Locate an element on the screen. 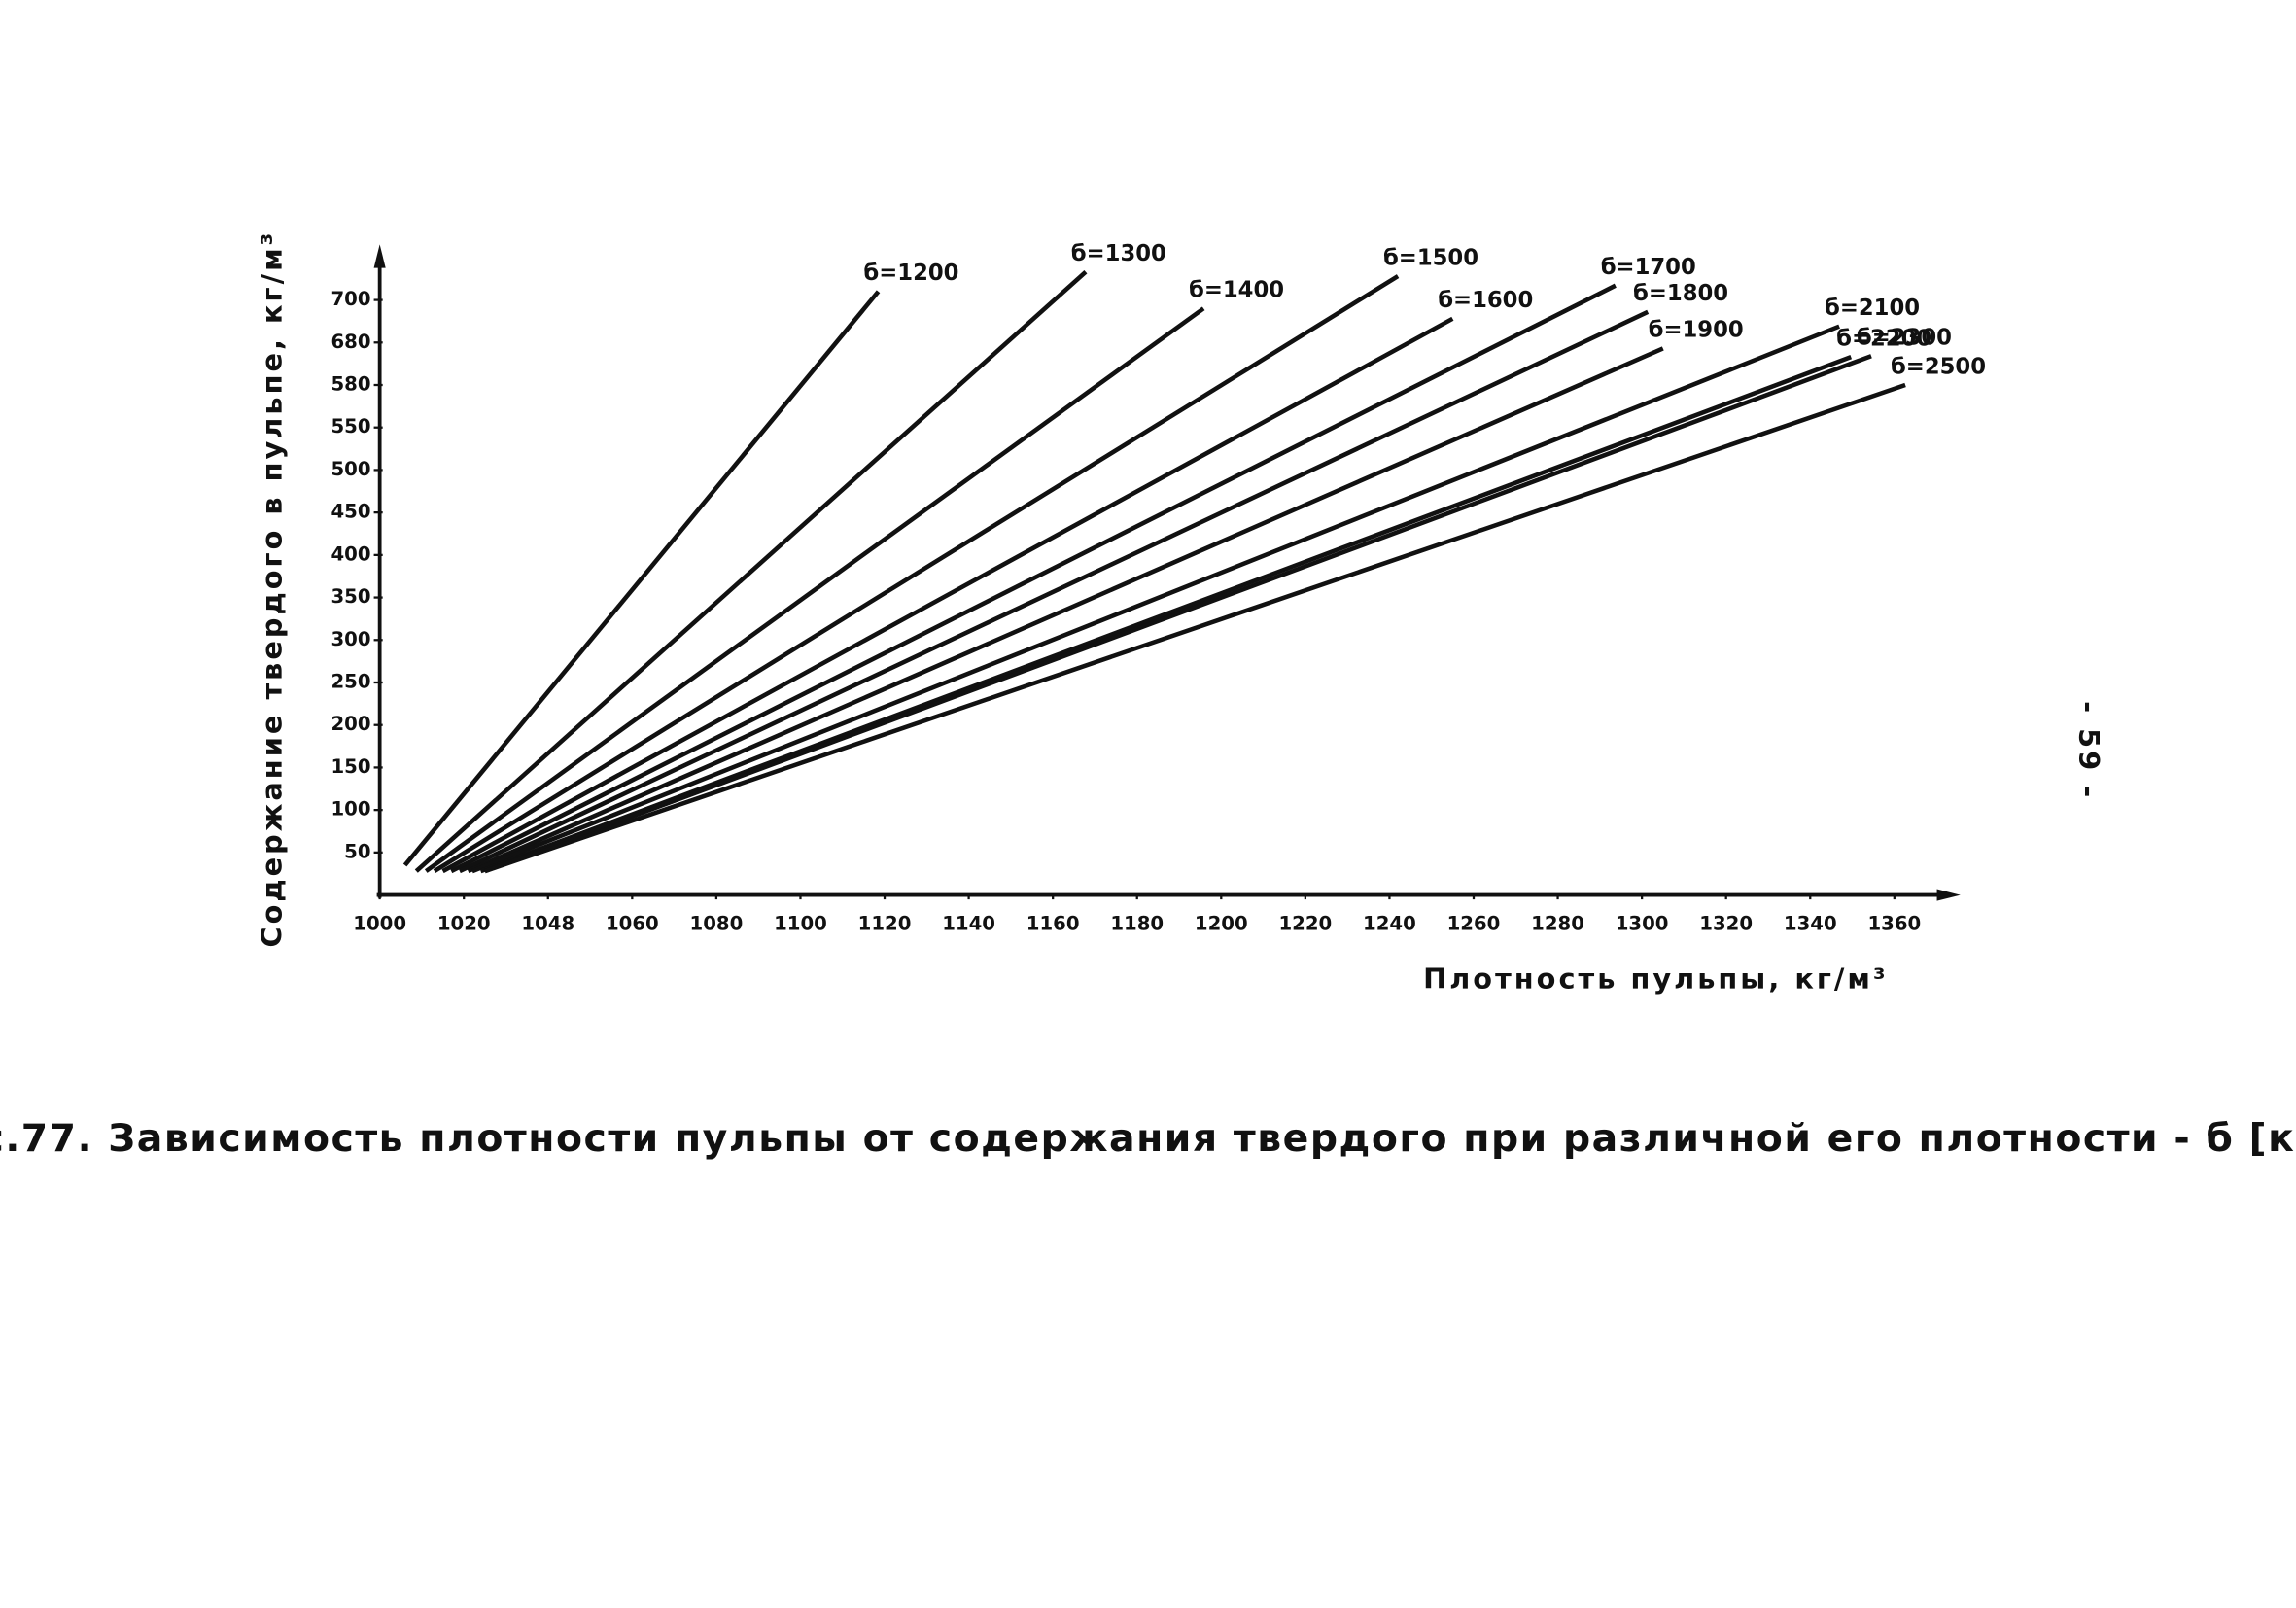 This screenshot has width=2296, height=1608. x-tick-label: 1048 is located at coordinates (547, 923).